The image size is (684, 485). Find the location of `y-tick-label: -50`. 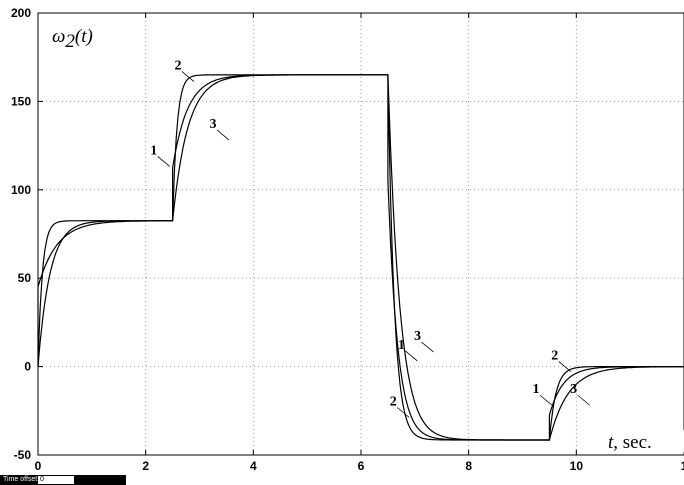

y-tick-label: -50 is located at coordinates (23, 455).